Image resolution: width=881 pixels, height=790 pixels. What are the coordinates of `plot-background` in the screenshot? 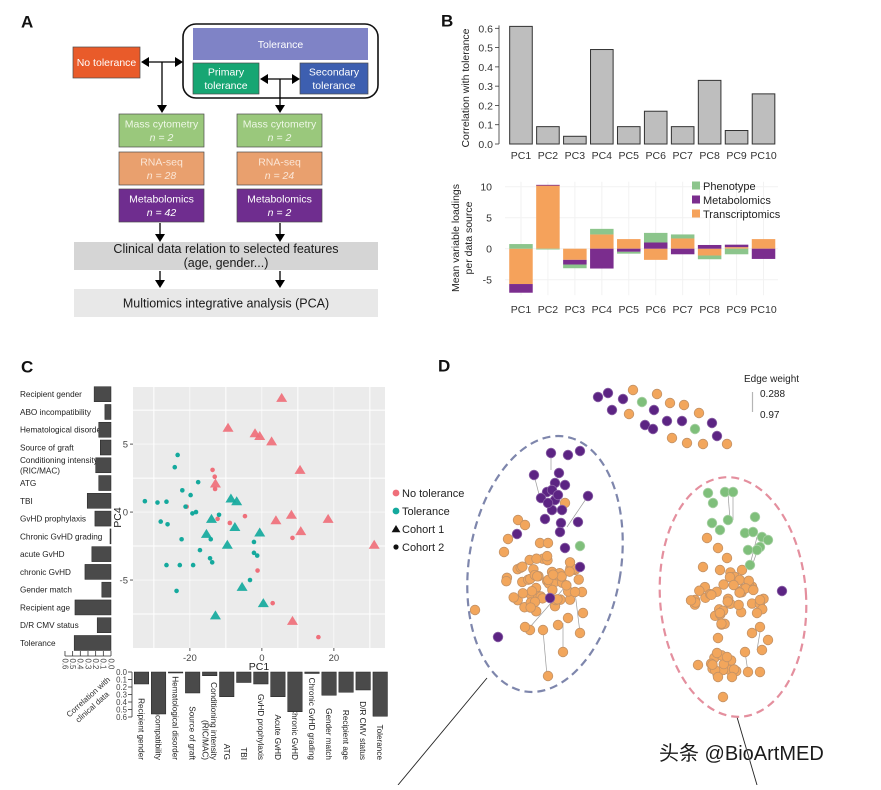 It's located at (259, 517).